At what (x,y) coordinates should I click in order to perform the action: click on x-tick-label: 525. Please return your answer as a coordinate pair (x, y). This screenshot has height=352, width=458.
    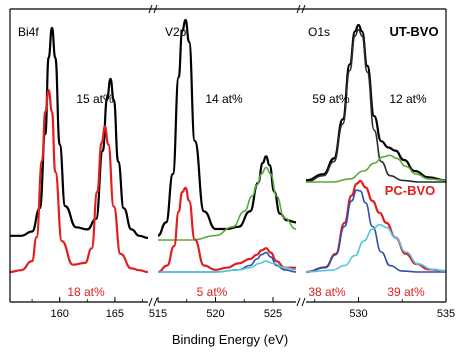
    Looking at the image, I should click on (273, 314).